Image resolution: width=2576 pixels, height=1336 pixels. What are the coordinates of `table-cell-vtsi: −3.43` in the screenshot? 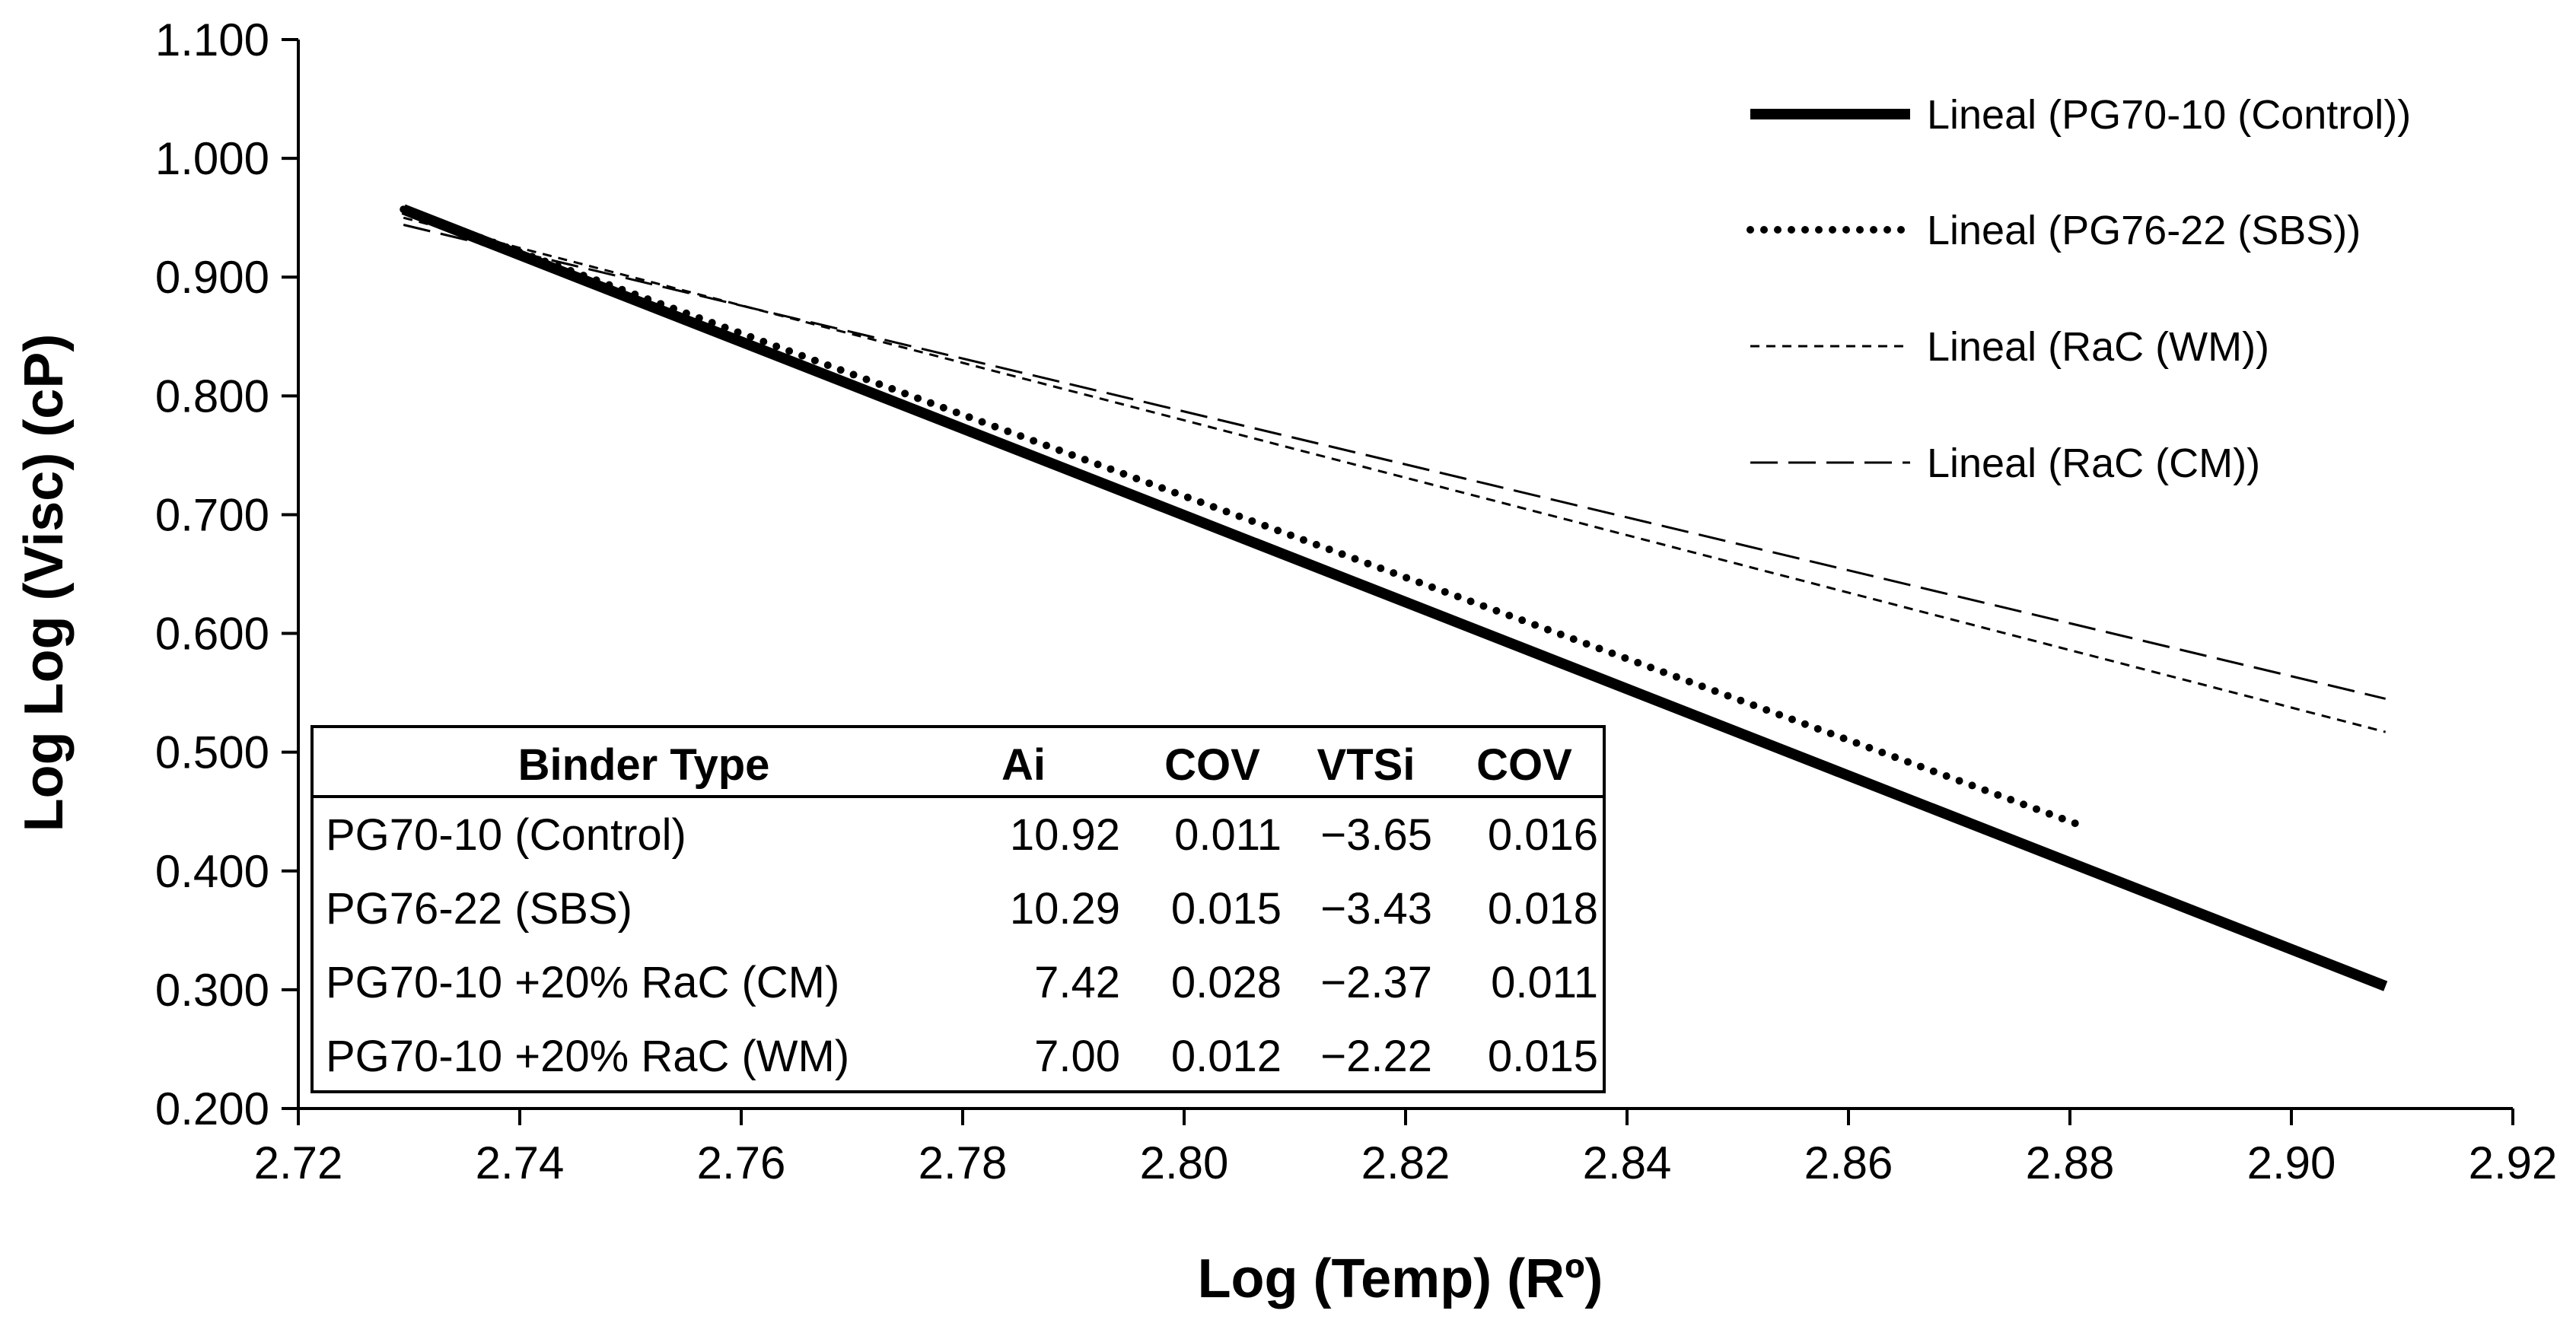 It's located at (1376, 909).